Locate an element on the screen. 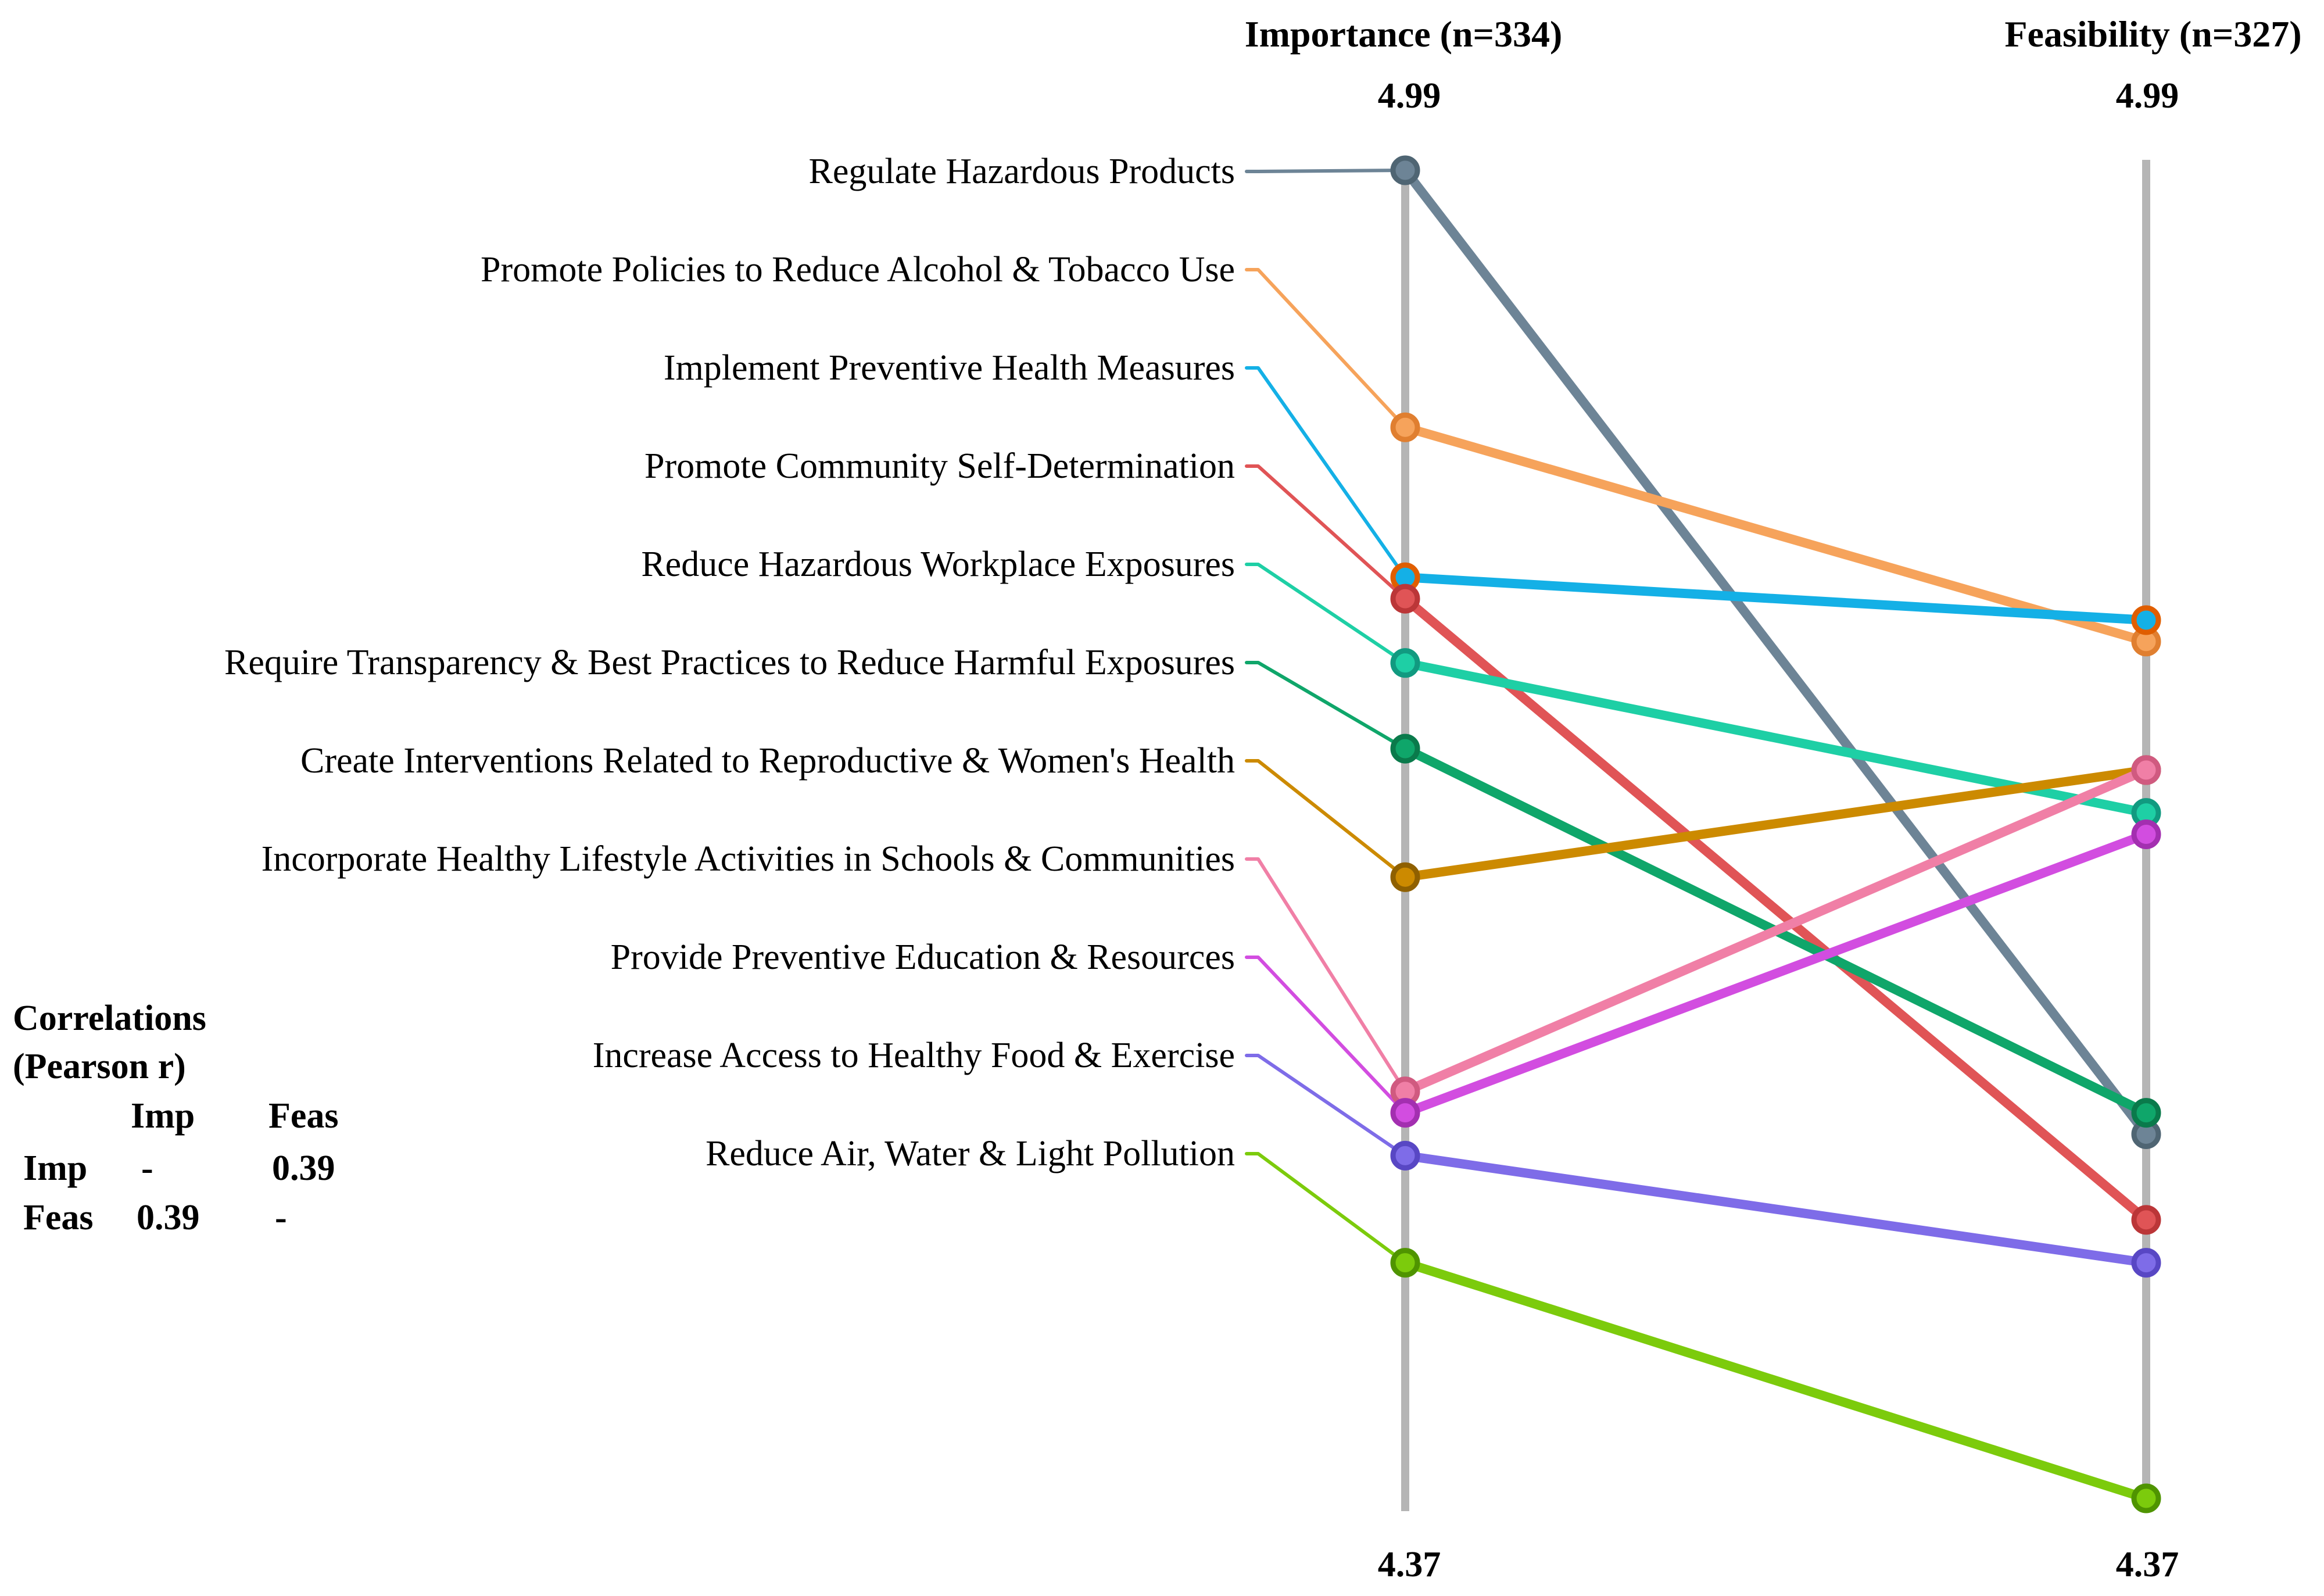 The image size is (2324, 1596). slope-line-promote-community-self-determination is located at coordinates (1776, 910).